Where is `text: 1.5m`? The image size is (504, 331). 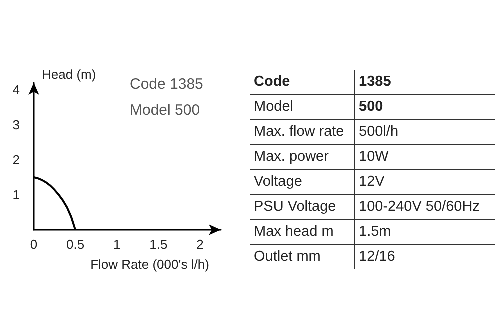 text: 1.5m is located at coordinates (424, 232).